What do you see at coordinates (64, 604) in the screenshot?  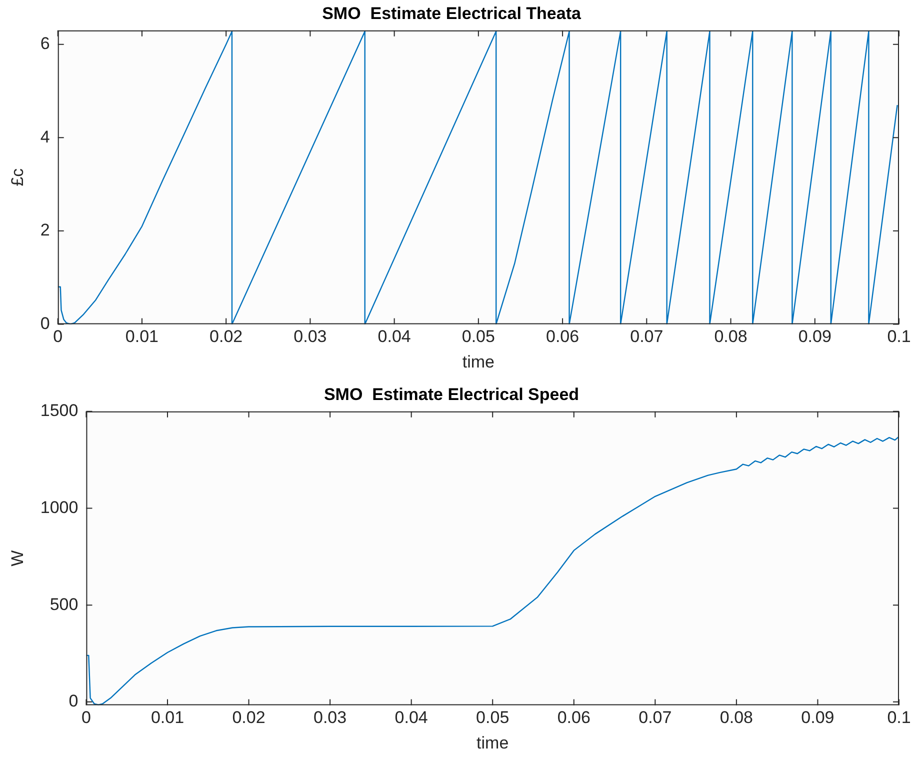 I see `y-tick-label: 500` at bounding box center [64, 604].